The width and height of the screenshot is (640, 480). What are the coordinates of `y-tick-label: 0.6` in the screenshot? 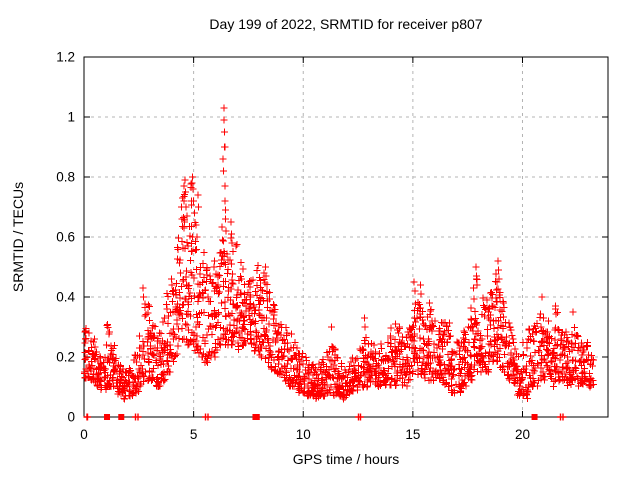 It's located at (65, 237).